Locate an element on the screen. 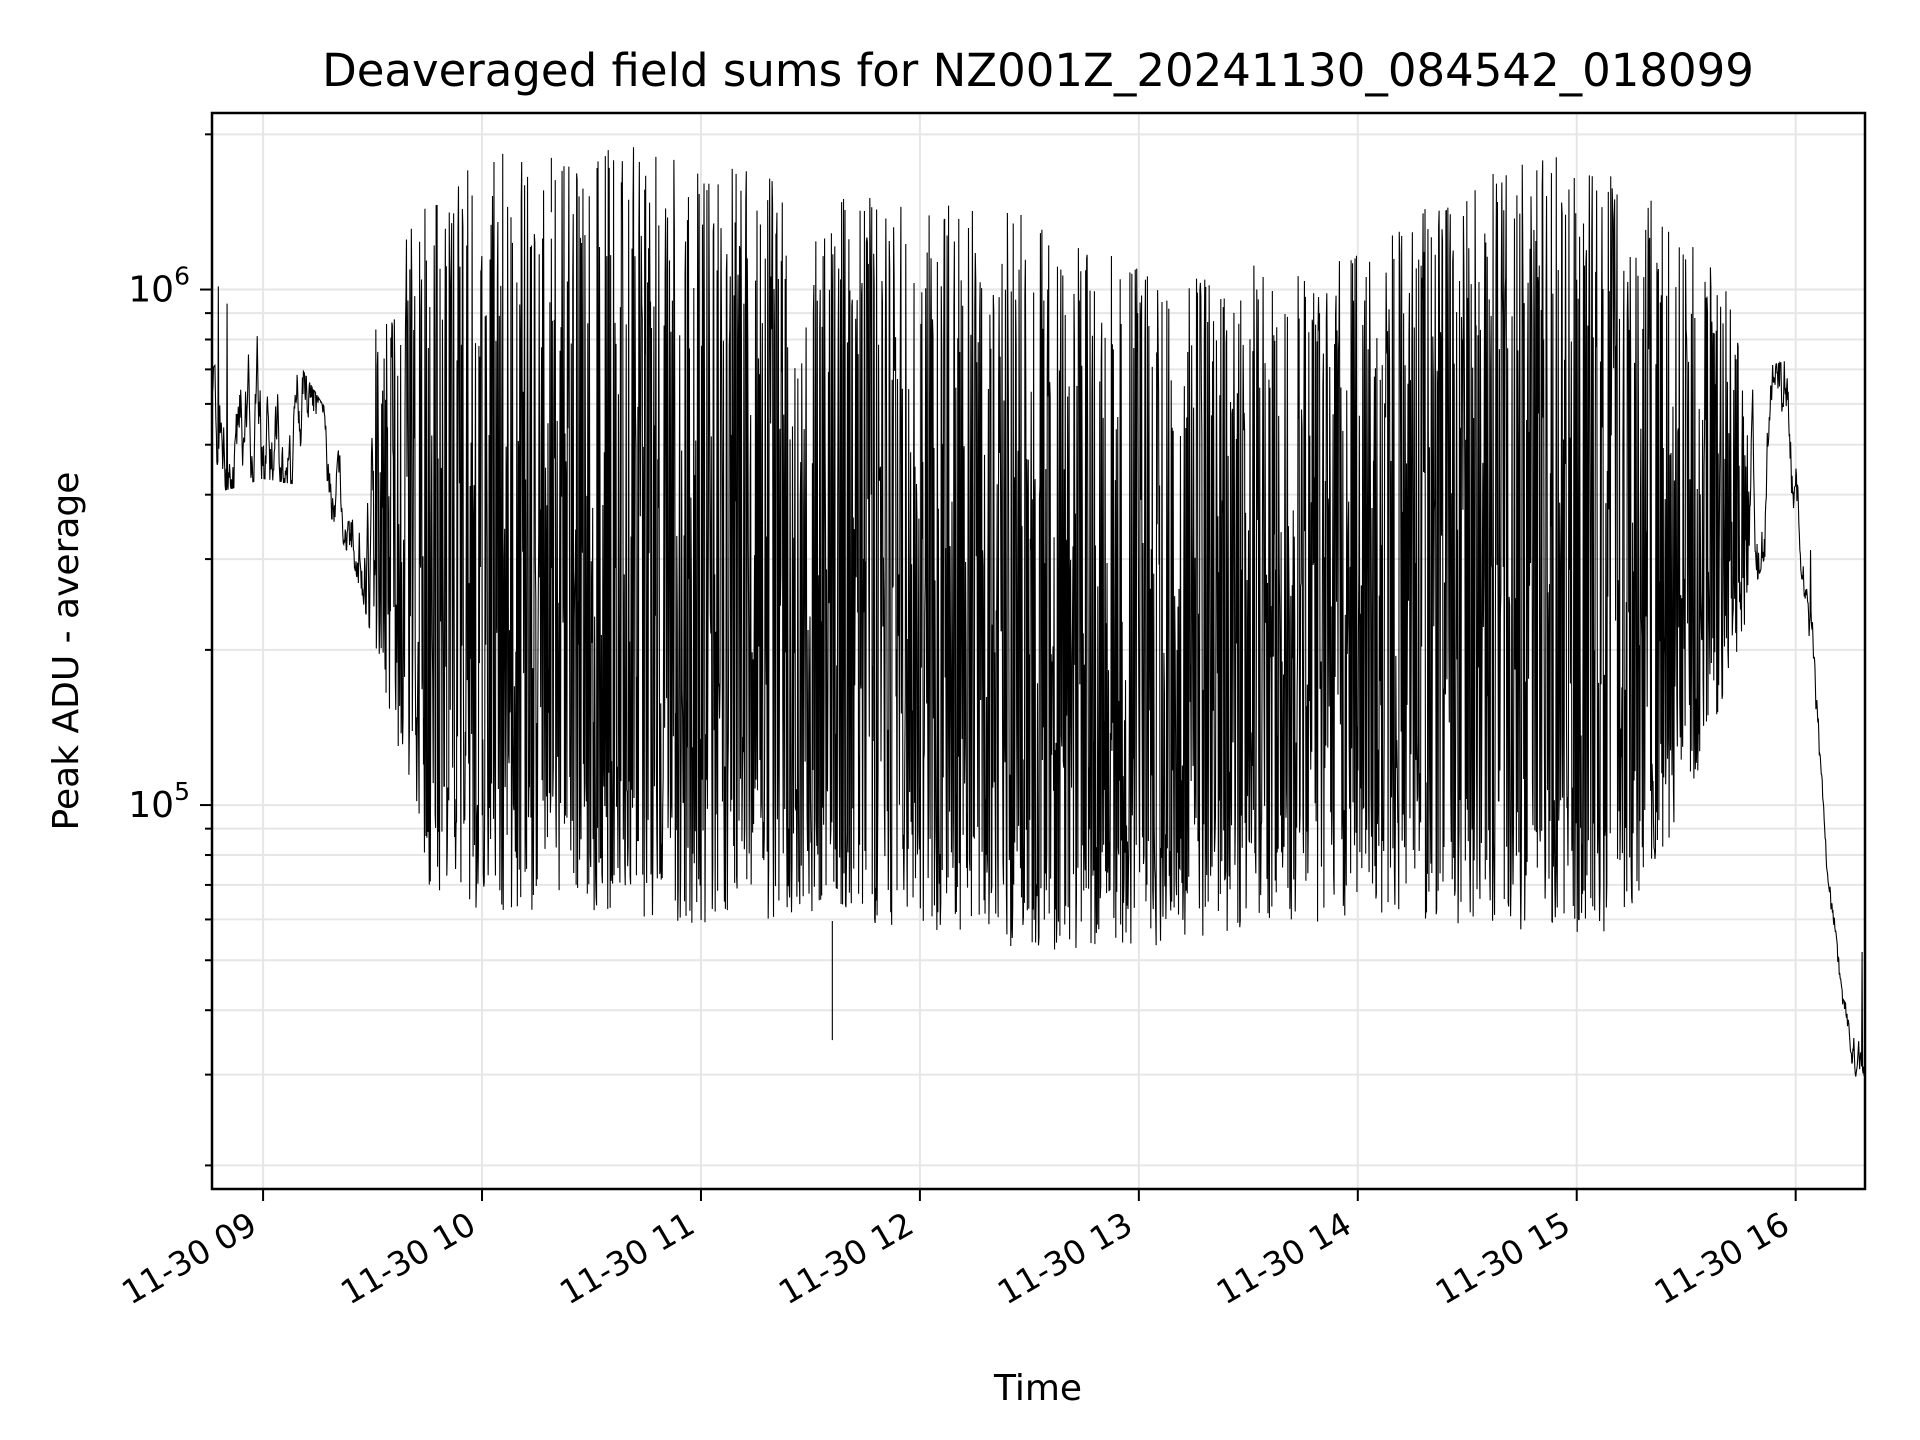  y-tick-exponent: 5 is located at coordinates (182, 791).